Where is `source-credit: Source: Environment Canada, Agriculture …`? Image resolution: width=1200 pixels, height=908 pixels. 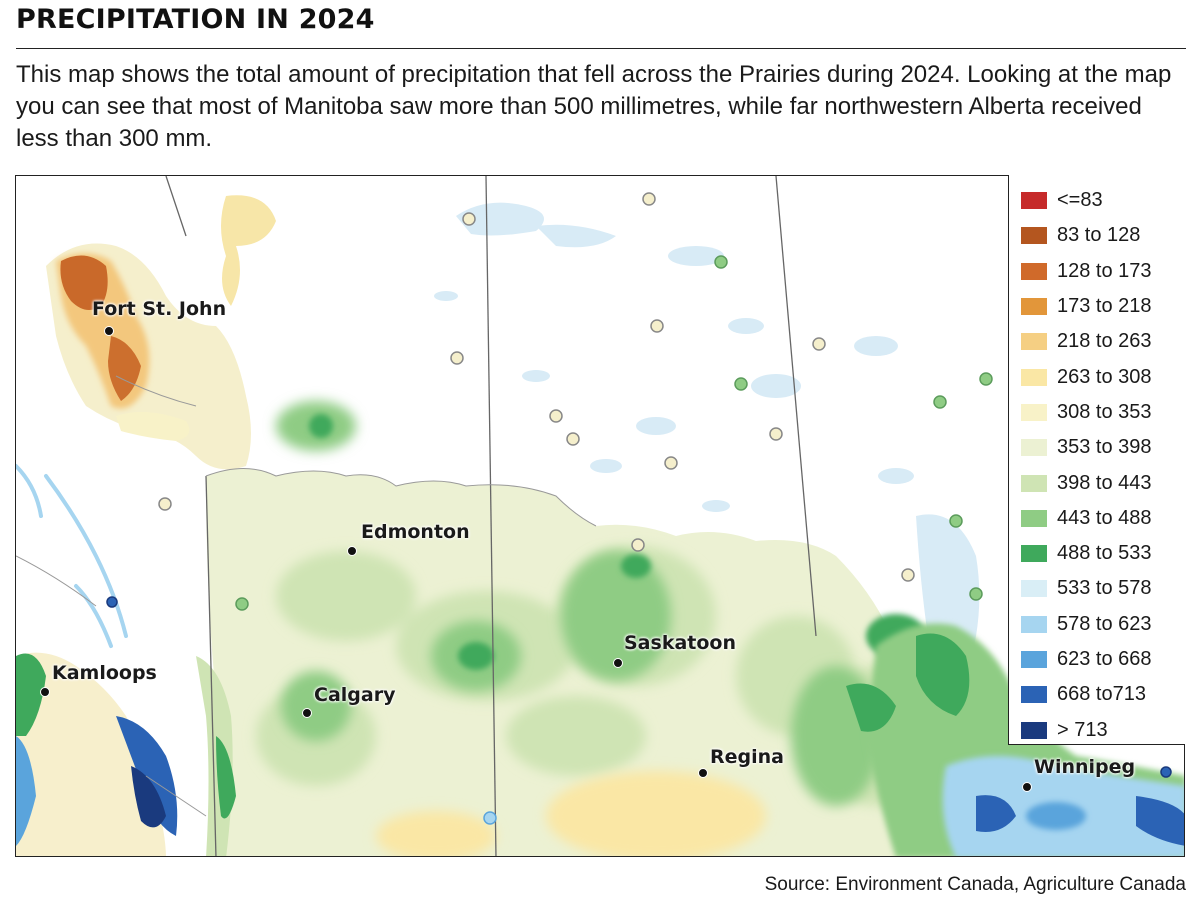 source-credit: Source: Environment Canada, Agriculture … is located at coordinates (975, 884).